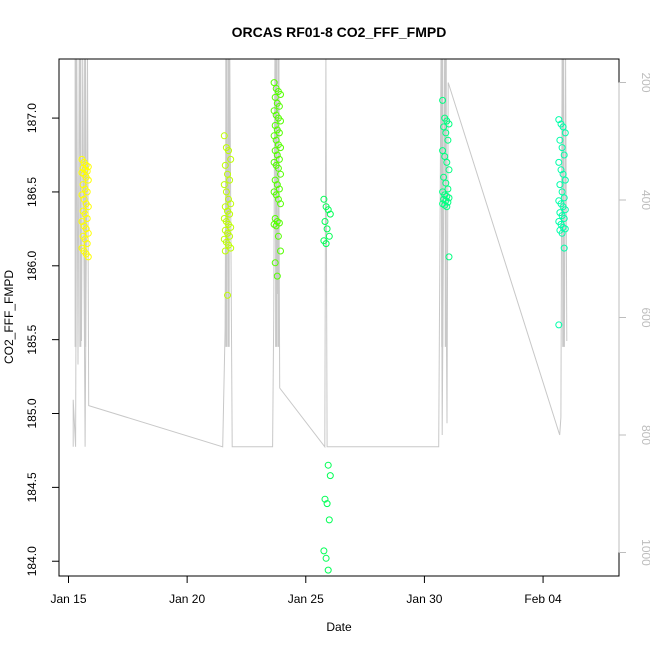  I want to click on y-tick-label: 186.5, so click(32, 192).